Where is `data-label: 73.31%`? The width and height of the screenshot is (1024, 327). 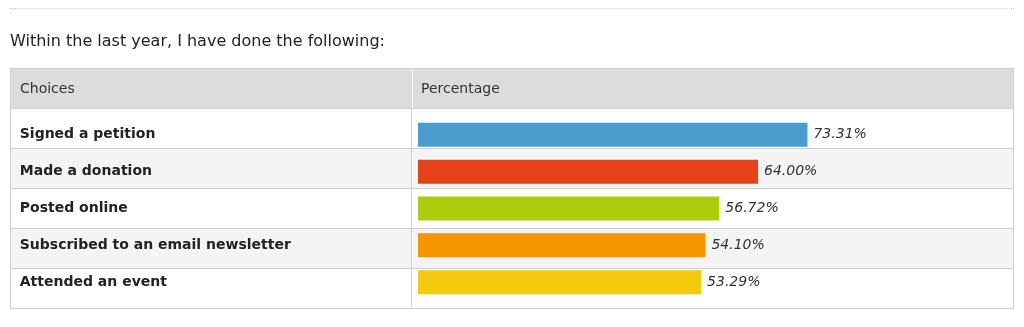 data-label: 73.31% is located at coordinates (840, 133).